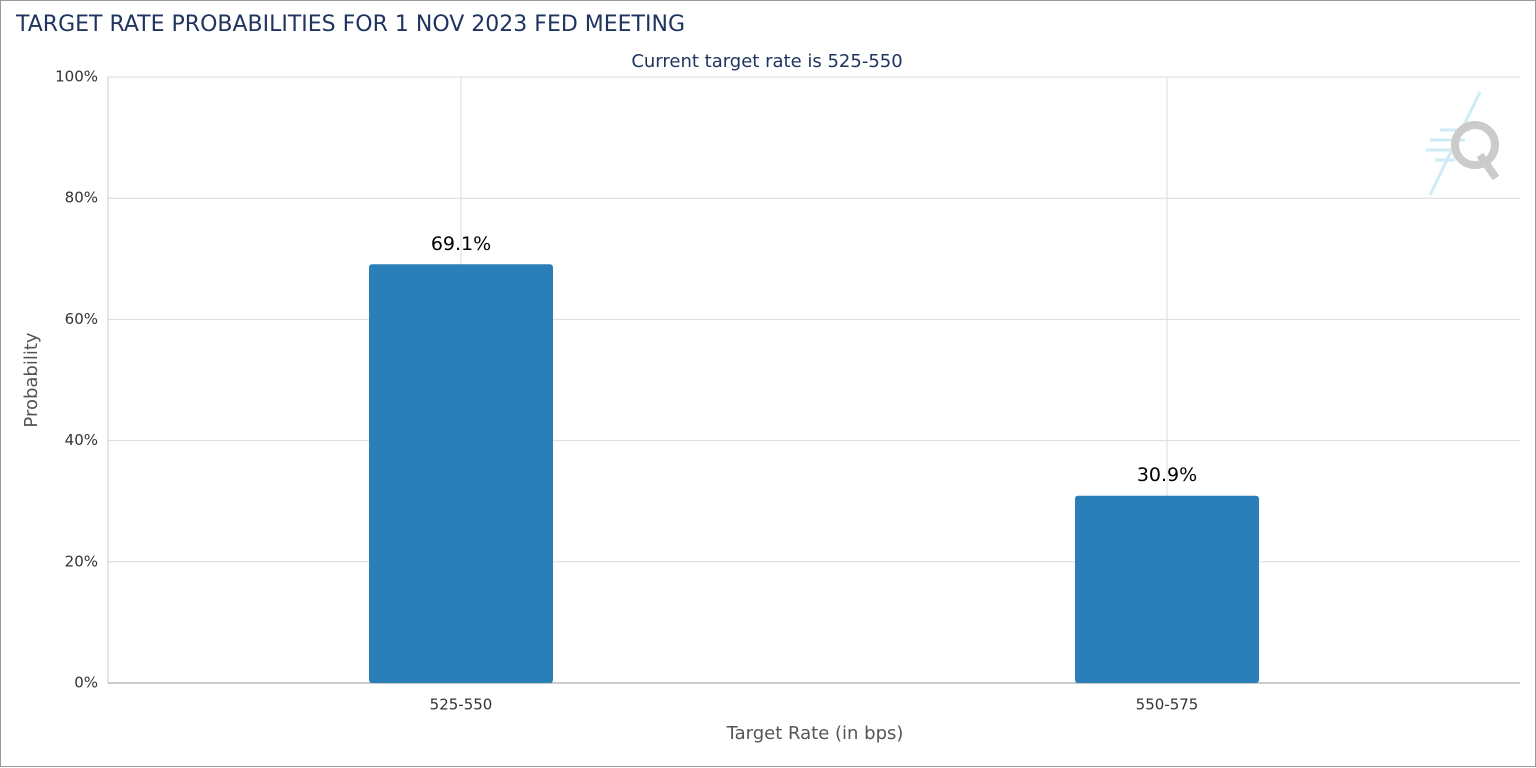 The width and height of the screenshot is (1536, 768). Describe the element at coordinates (81, 198) in the screenshot. I see `y-tick-label: 80%` at that location.